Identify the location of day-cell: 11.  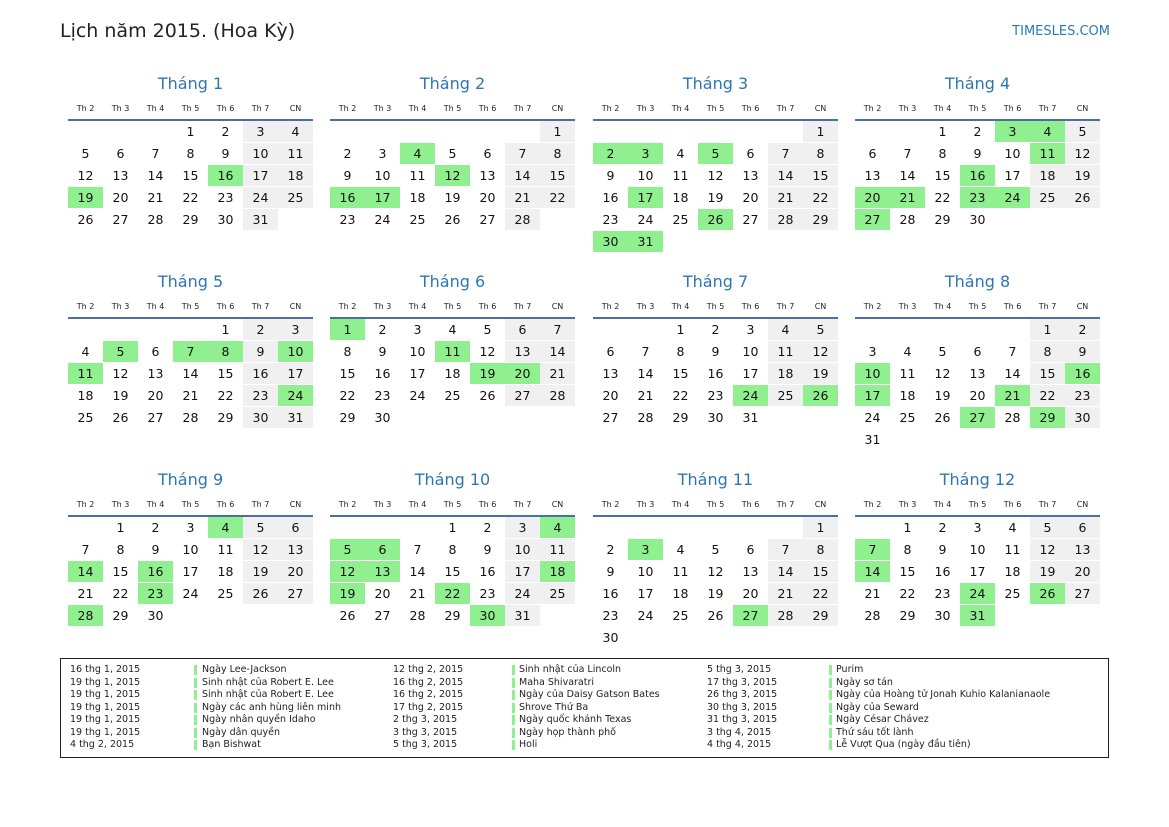
(1012, 549).